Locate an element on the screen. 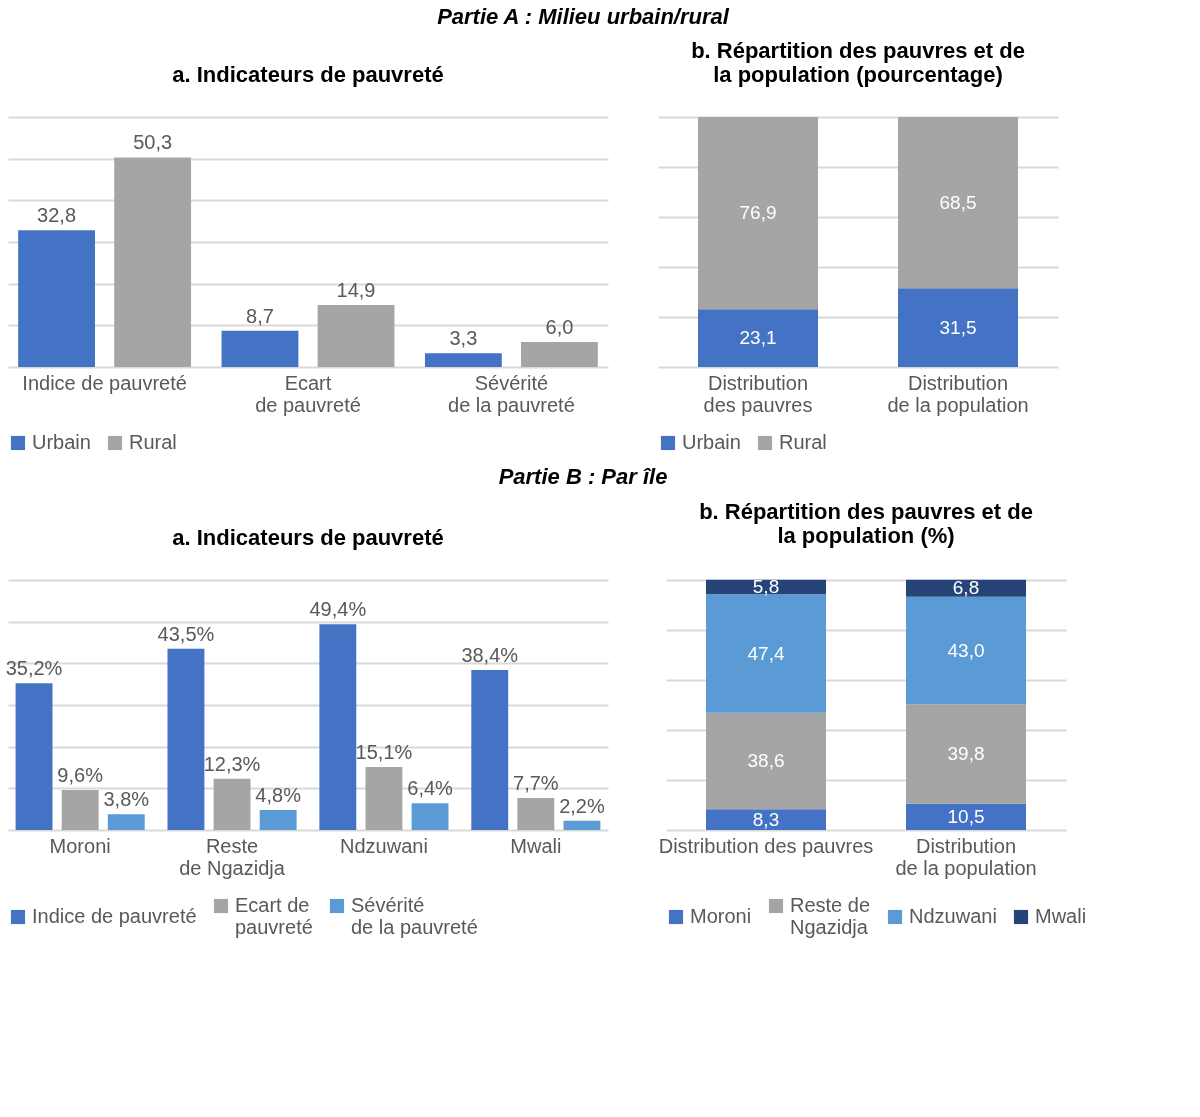 This screenshot has height=1117, width=1200. data-label: 10,5 is located at coordinates (966, 816).